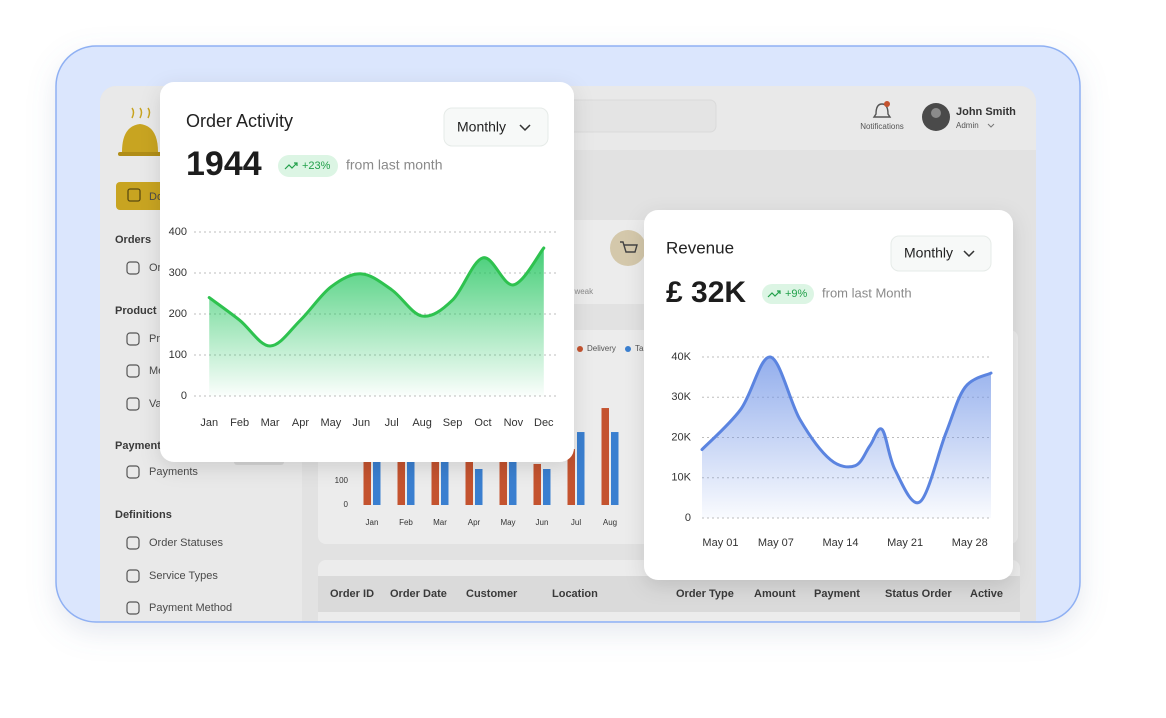  What do you see at coordinates (887, 104) in the screenshot?
I see `bell-dot` at bounding box center [887, 104].